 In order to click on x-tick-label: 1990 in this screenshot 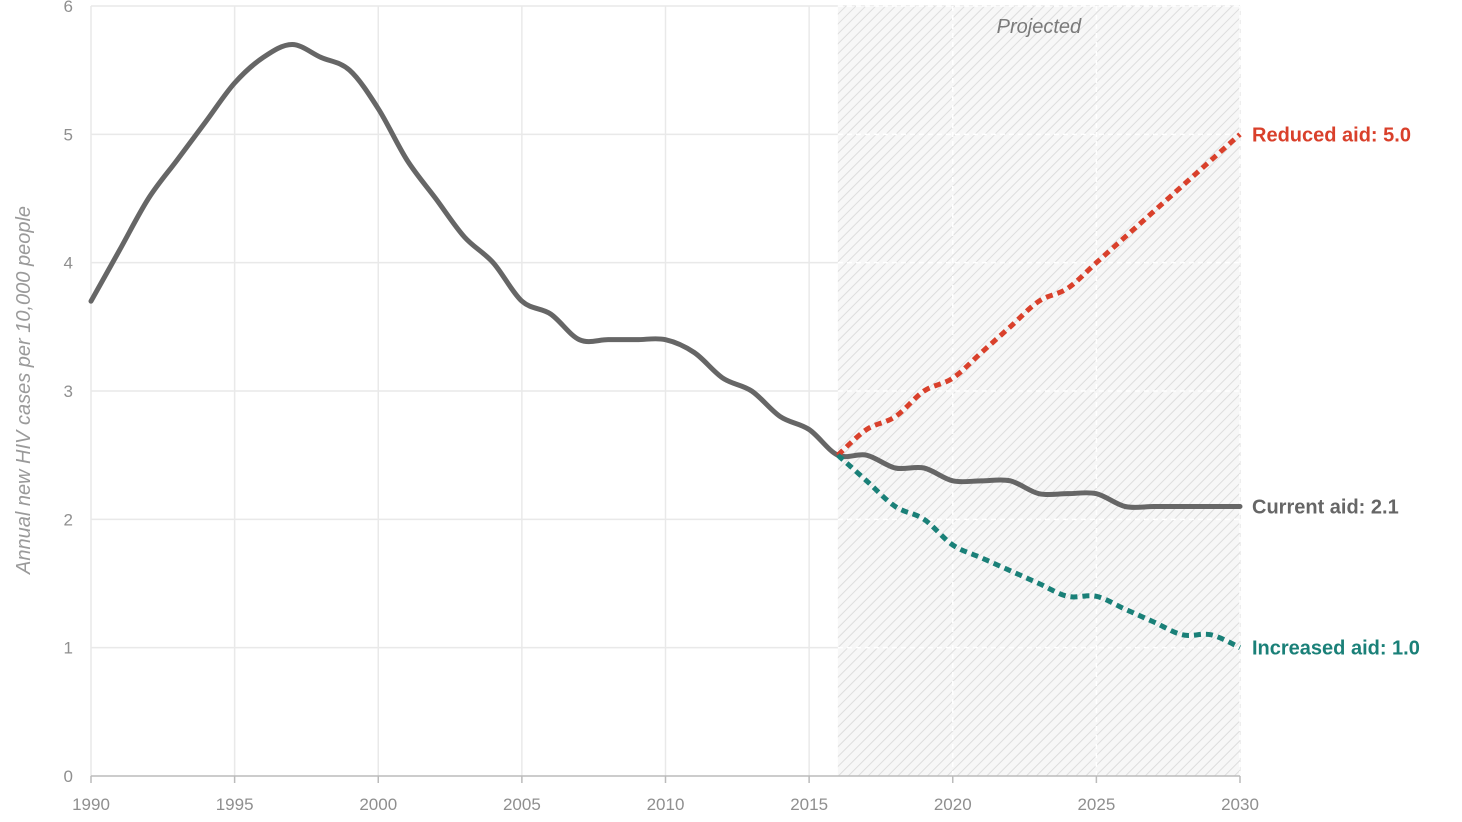, I will do `click(91, 804)`.